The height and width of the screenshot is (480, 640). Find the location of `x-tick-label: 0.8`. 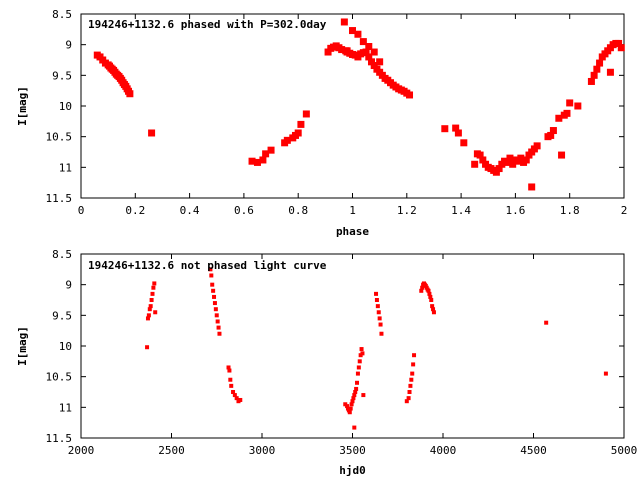

x-tick-label: 0.8 is located at coordinates (298, 210).